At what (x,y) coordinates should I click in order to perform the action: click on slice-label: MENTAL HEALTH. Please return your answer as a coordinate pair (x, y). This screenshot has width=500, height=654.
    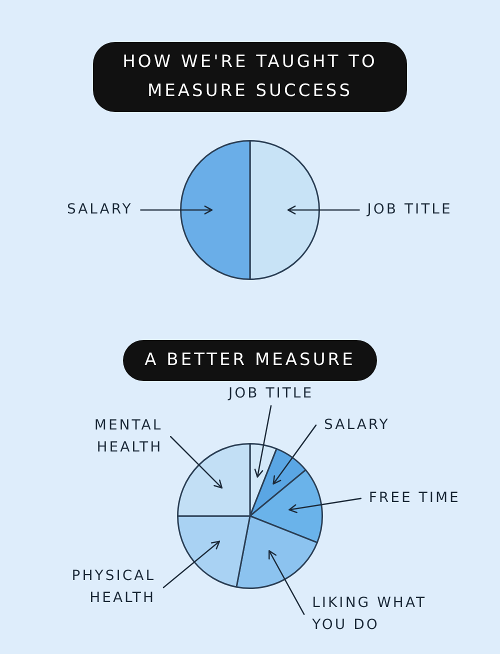
    Looking at the image, I should click on (128, 436).